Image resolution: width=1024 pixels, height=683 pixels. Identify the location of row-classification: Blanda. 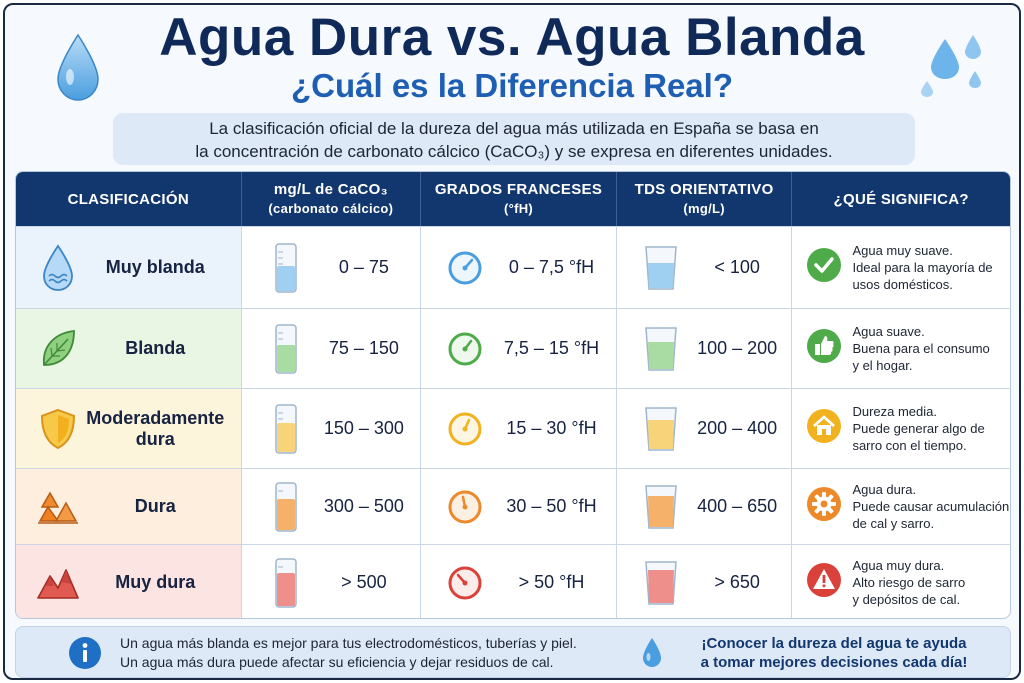
(129, 348).